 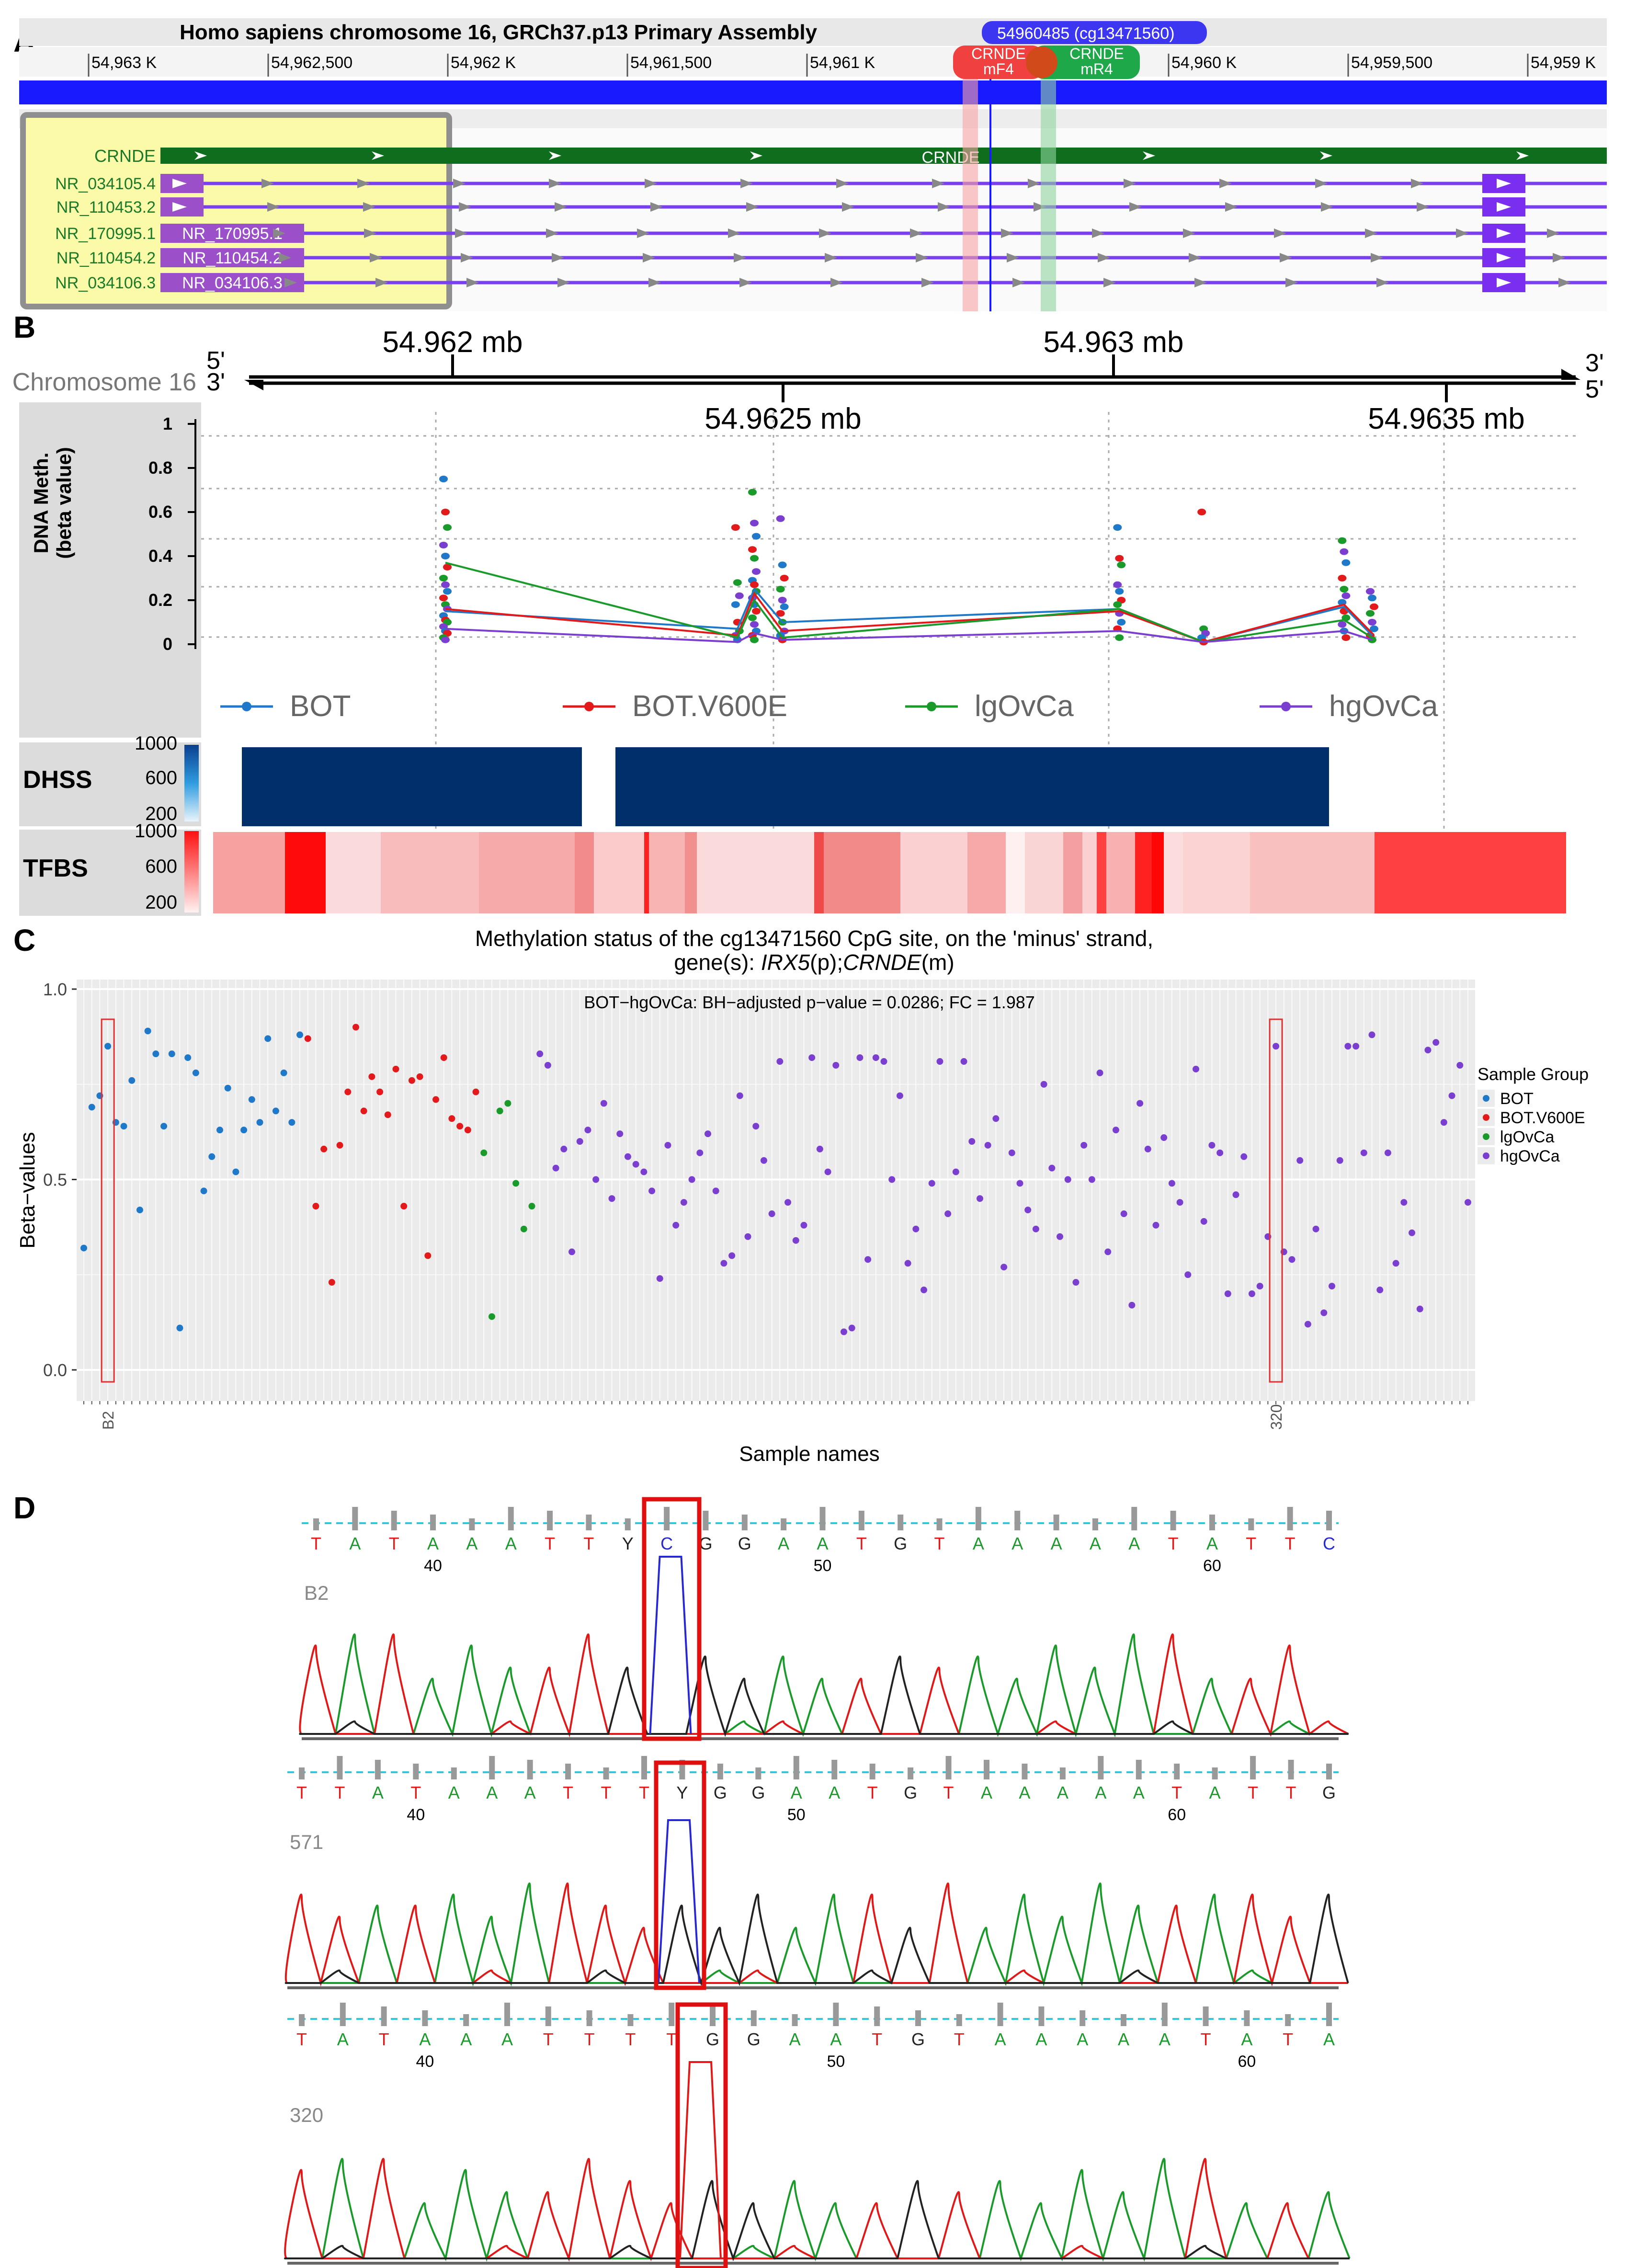 I want to click on title-pre: gene(s):, so click(x=717, y=962).